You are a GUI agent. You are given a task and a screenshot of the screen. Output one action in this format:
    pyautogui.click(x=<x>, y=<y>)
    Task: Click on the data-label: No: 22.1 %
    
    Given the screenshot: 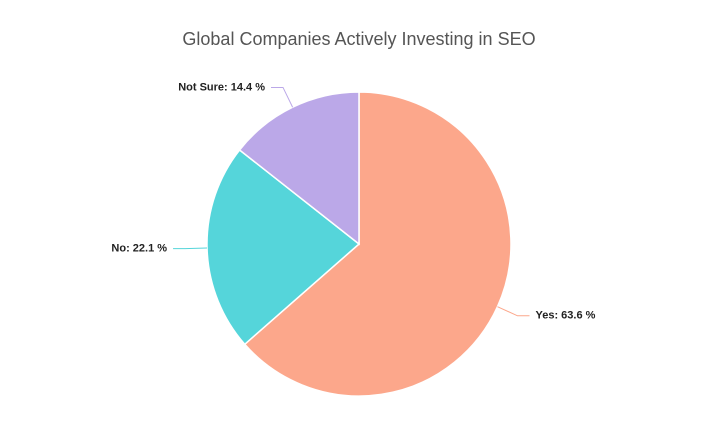 What is the action you would take?
    pyautogui.click(x=139, y=249)
    